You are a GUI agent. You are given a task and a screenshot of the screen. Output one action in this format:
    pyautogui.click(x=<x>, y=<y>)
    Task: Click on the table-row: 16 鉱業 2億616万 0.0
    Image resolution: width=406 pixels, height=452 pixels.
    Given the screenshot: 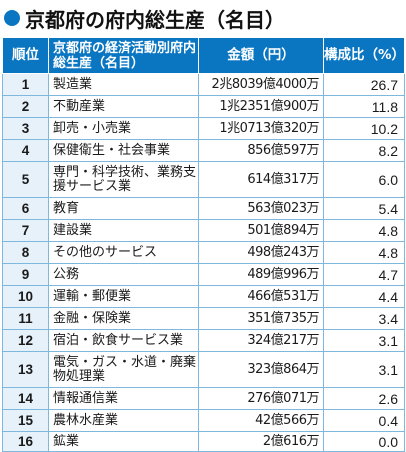 What is the action you would take?
    pyautogui.click(x=203, y=441)
    